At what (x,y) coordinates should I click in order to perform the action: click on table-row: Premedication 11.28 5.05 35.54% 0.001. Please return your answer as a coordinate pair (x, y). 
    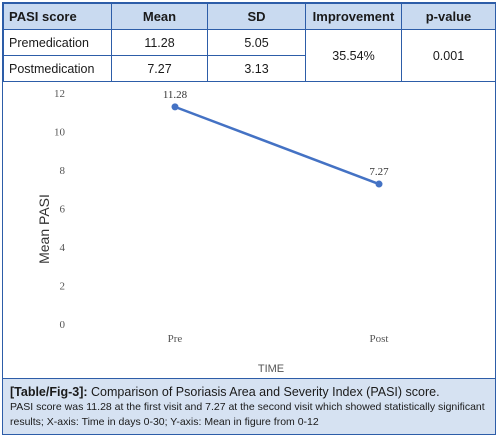
    Looking at the image, I should click on (249, 55).